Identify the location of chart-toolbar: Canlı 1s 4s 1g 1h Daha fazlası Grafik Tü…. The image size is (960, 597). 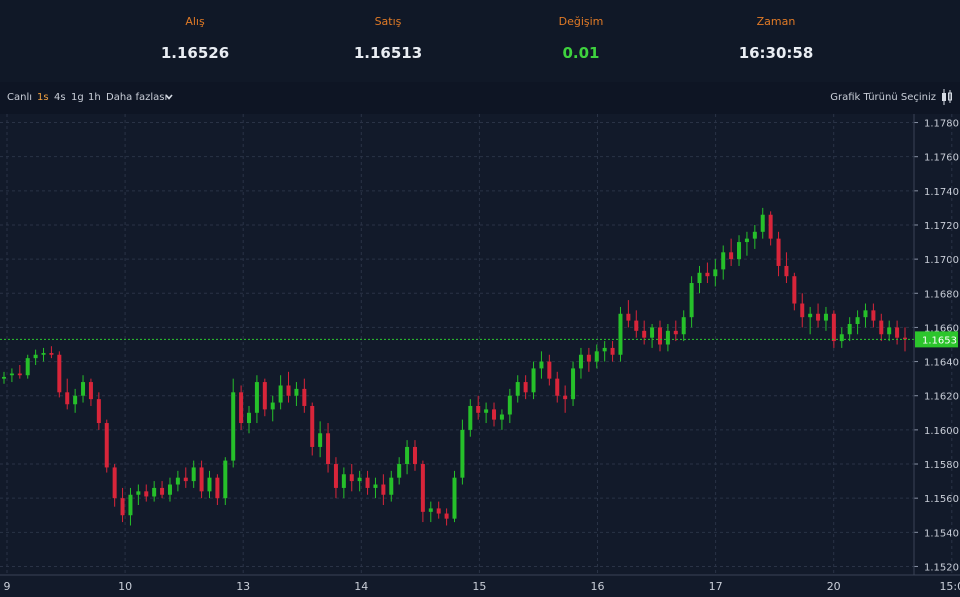
(480, 98).